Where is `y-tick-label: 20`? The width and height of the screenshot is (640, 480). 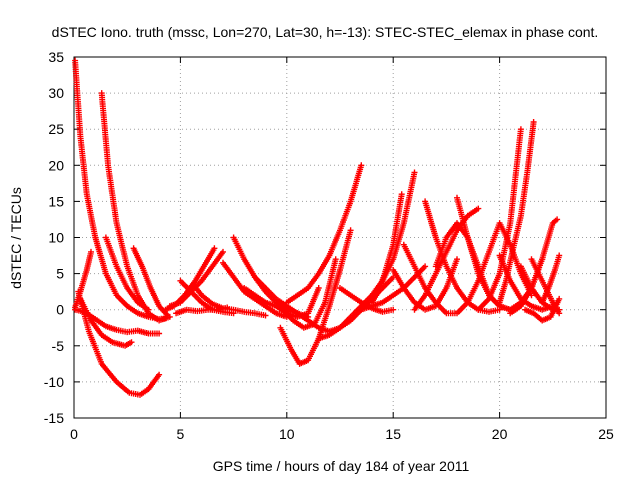 y-tick-label: 20 is located at coordinates (56, 165).